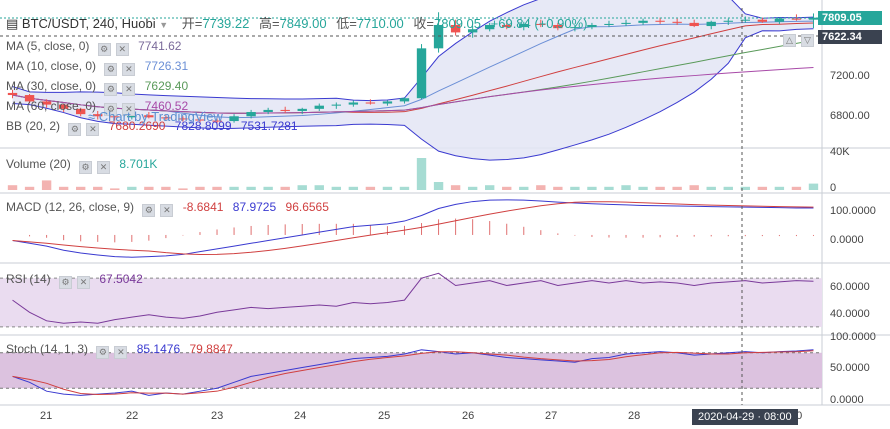 The image size is (890, 429). I want to click on stoch-k-value: 85.1476, so click(158, 349).